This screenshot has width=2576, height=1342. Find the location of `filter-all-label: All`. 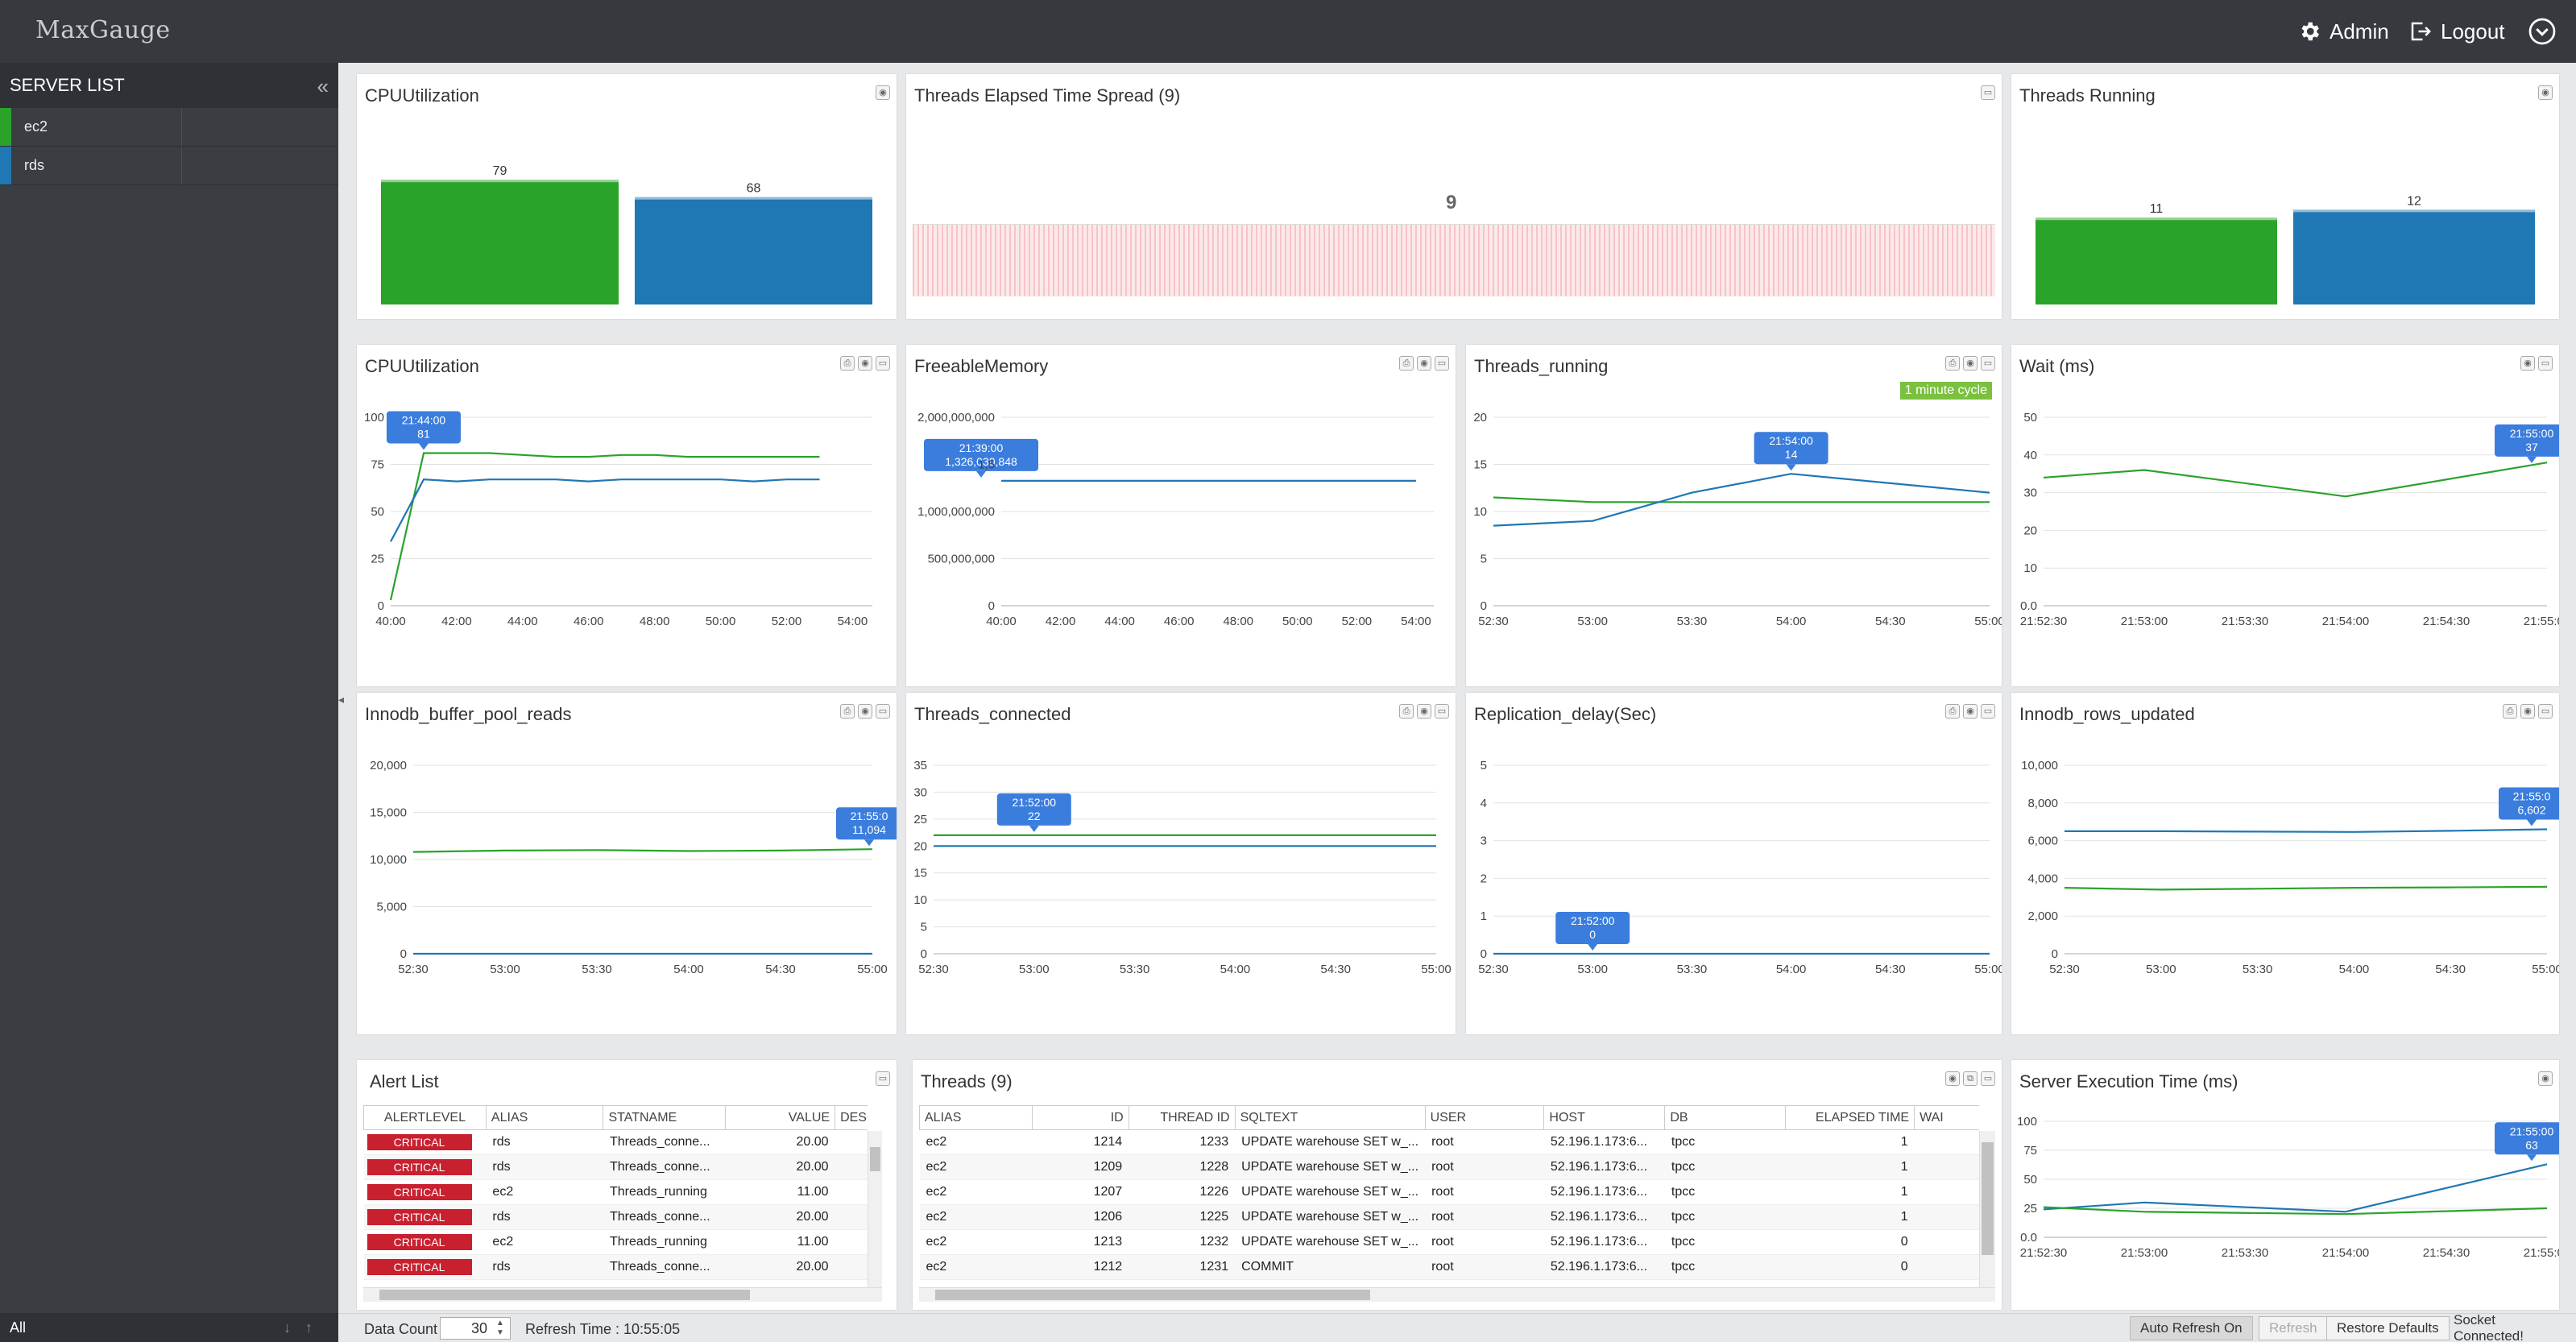

filter-all-label: All is located at coordinates (18, 1327).